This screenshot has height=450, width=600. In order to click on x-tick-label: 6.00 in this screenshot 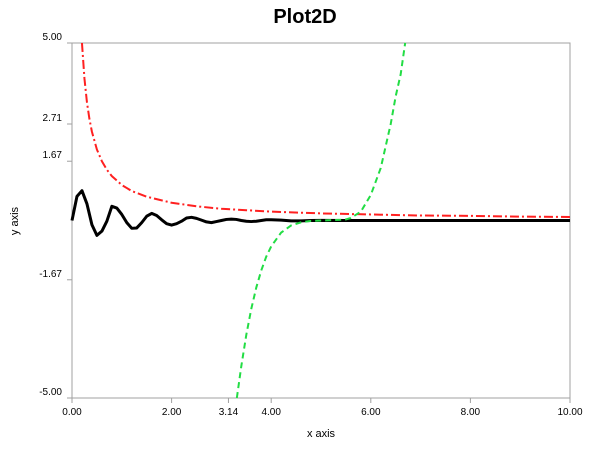, I will do `click(371, 412)`.